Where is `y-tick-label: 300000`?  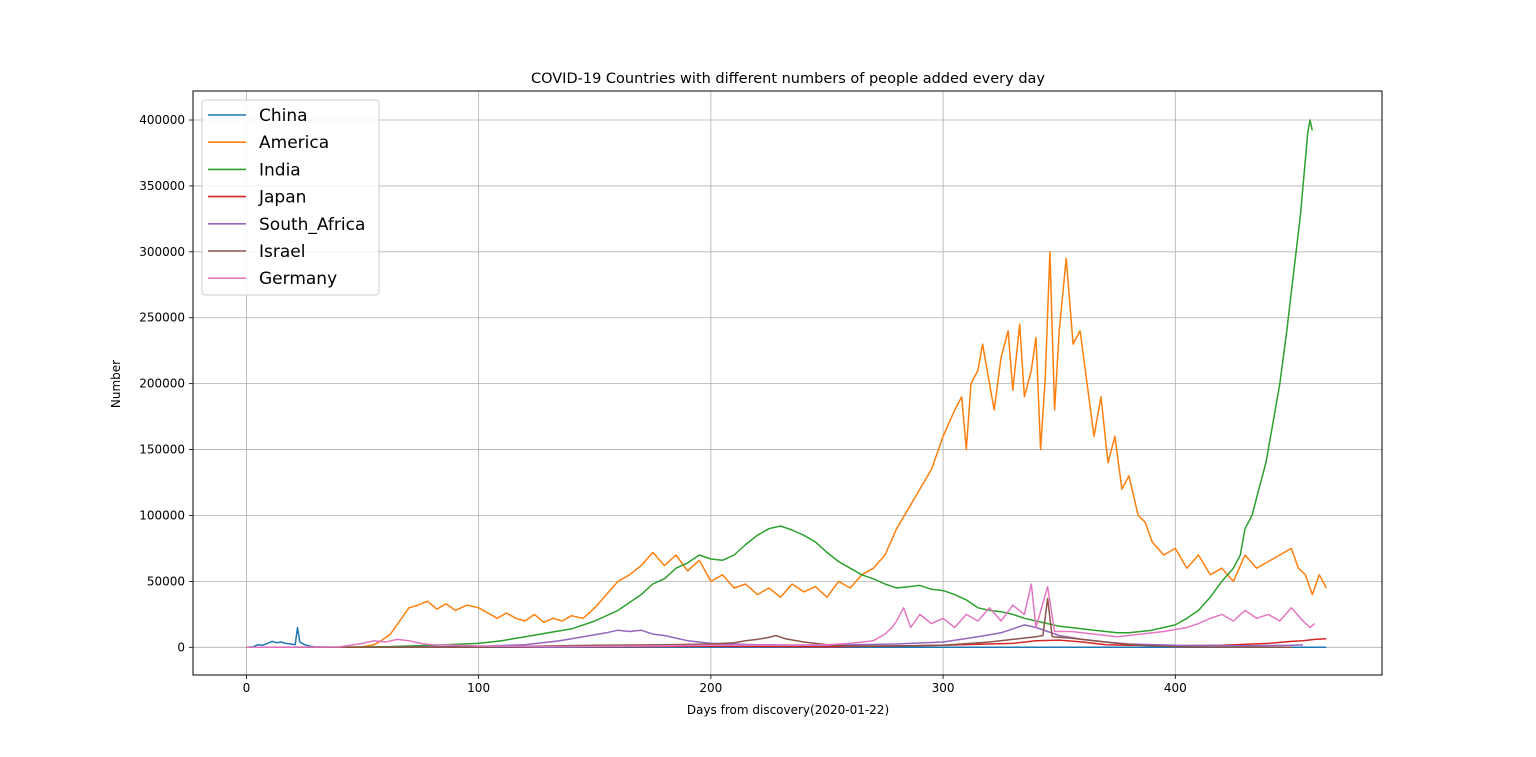
y-tick-label: 300000 is located at coordinates (162, 252).